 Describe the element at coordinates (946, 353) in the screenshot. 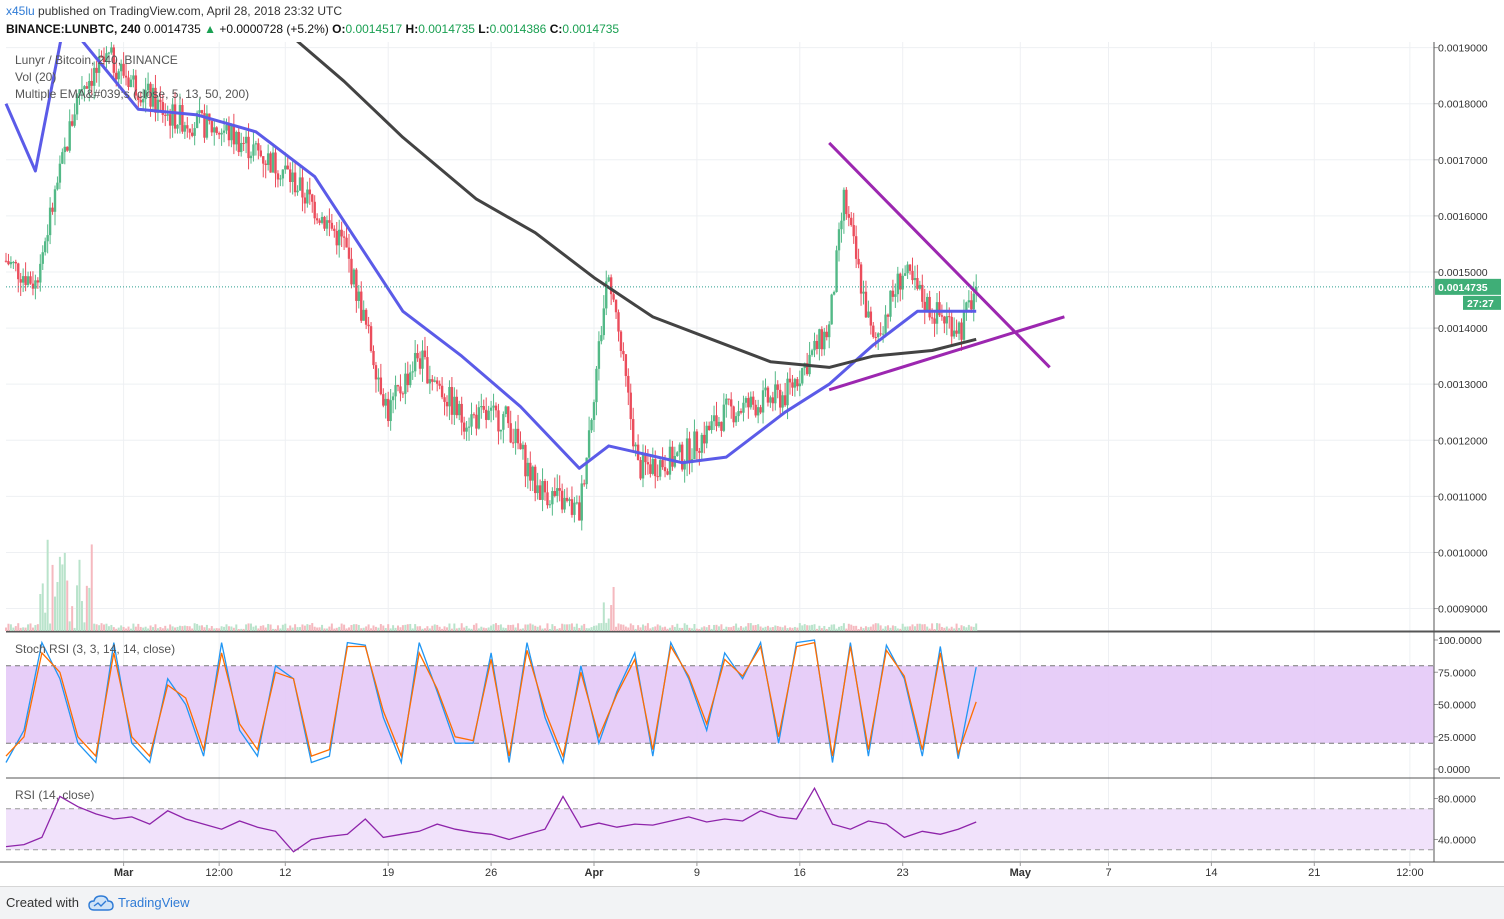

I see `support-trendline` at that location.